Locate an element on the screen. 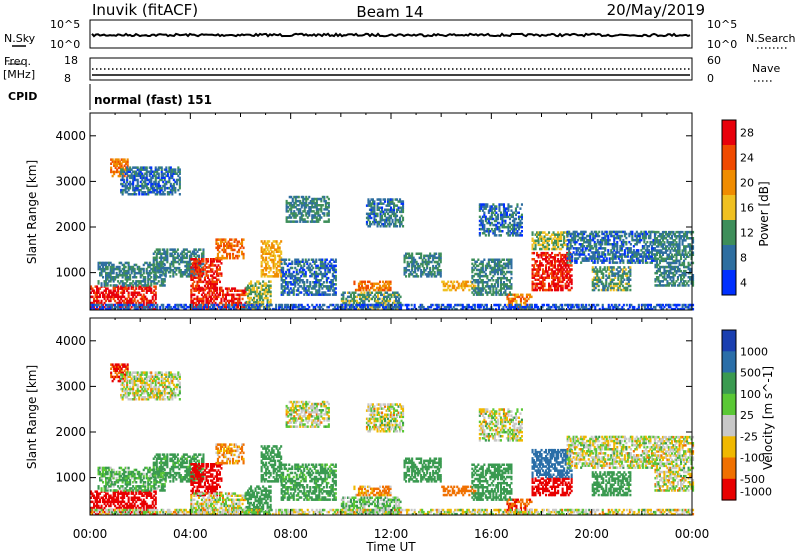  data-region is located at coordinates (459, 286).